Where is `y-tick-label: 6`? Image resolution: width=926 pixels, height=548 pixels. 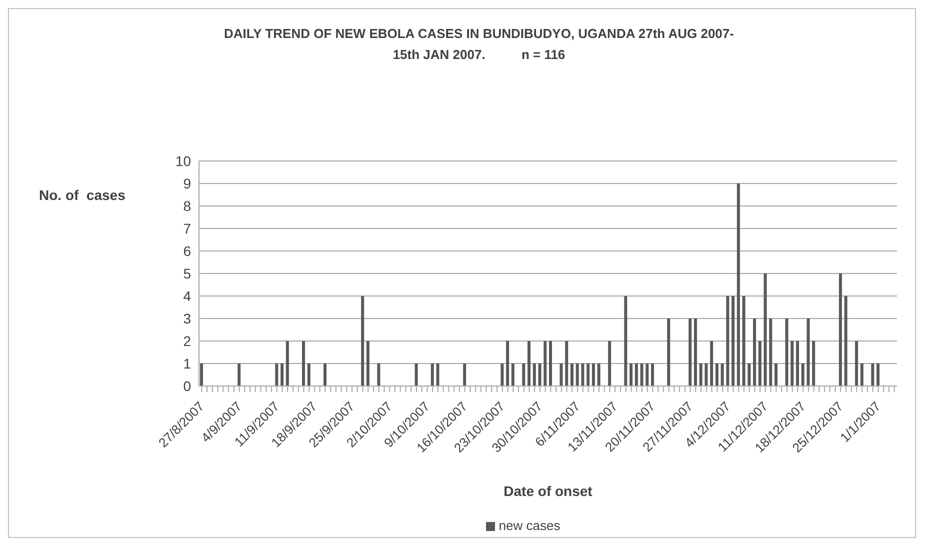
y-tick-label: 6 is located at coordinates (187, 250).